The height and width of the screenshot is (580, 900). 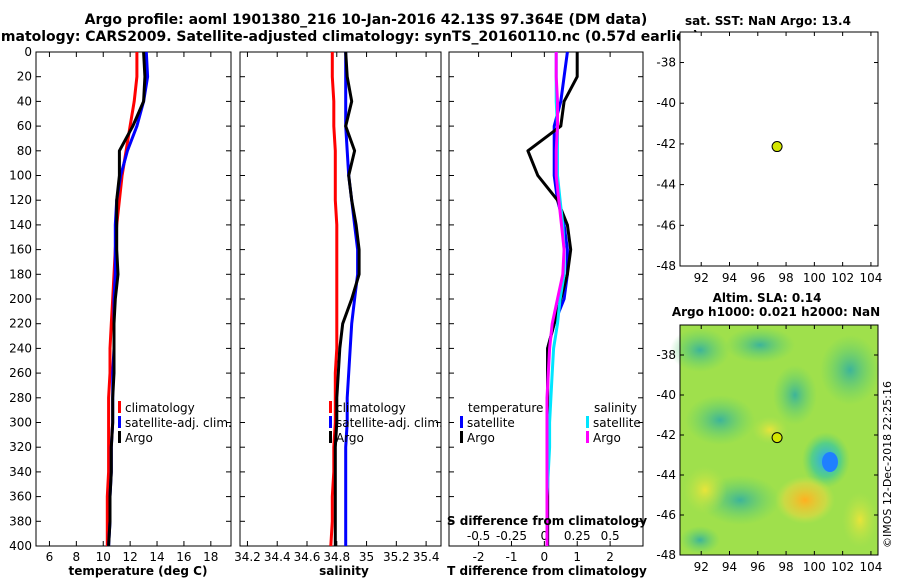 I want to click on y-tick-label: 120, so click(x=20, y=200).